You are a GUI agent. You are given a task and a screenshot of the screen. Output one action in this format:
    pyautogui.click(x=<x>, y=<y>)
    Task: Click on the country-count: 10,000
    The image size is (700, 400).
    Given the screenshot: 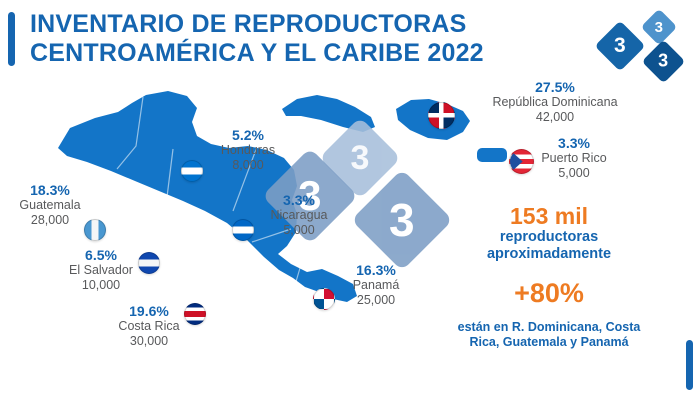 What is the action you would take?
    pyautogui.click(x=101, y=285)
    